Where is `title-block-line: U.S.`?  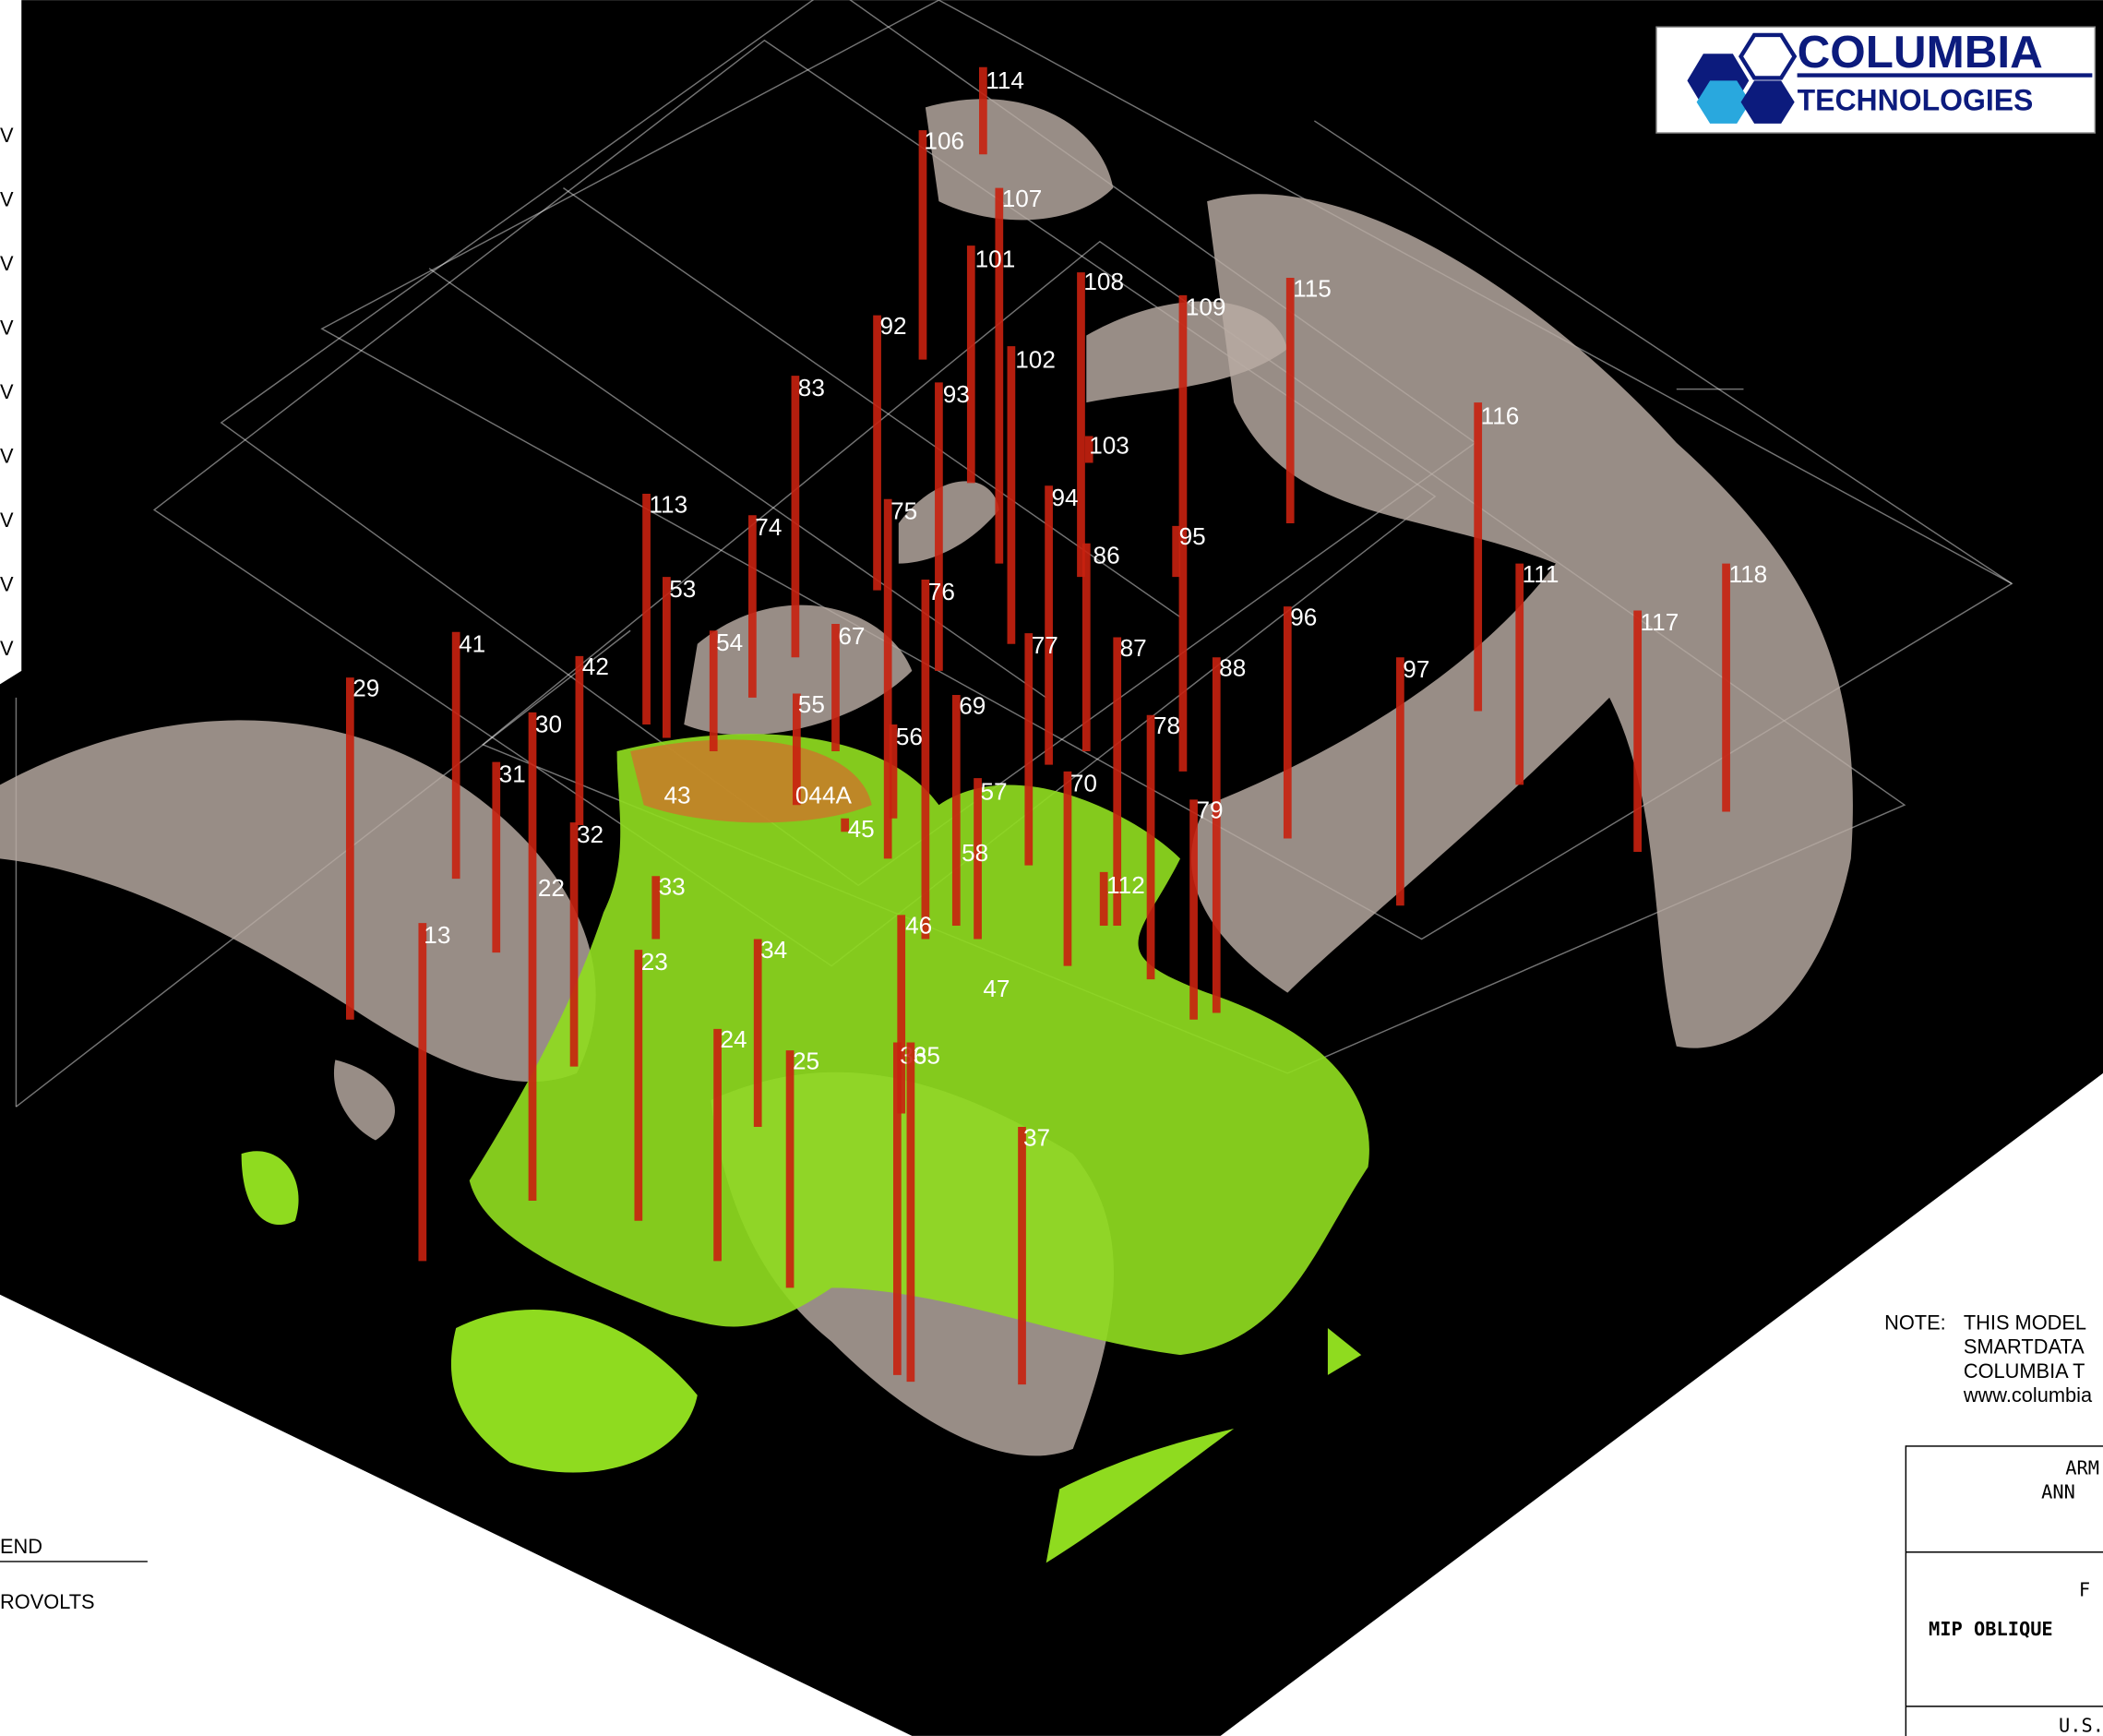 title-block-line: U.S. is located at coordinates (2081, 1725).